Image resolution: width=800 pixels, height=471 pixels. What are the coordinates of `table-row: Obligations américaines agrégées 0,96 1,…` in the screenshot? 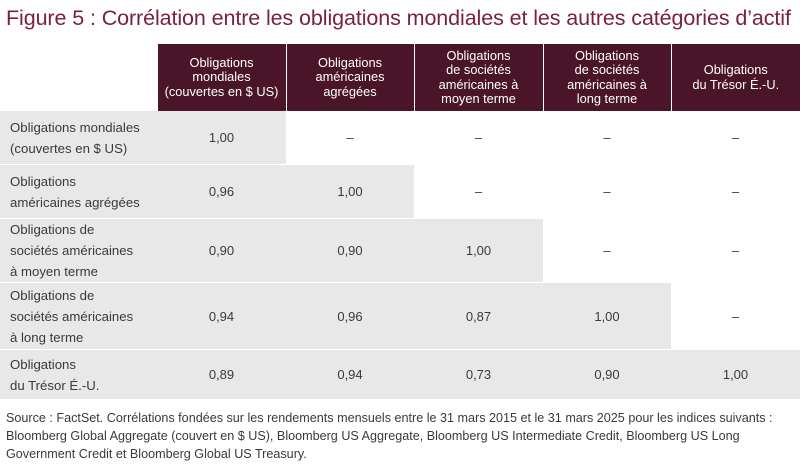 It's located at (400, 191).